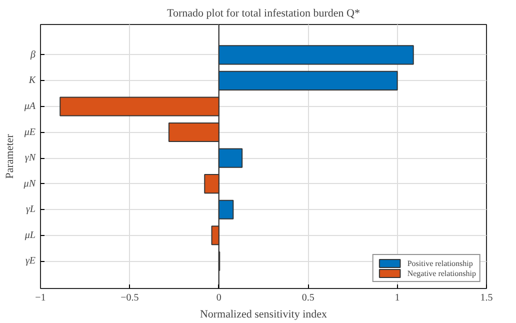  Describe the element at coordinates (29, 132) in the screenshot. I see `y-tick-label: μE` at that location.